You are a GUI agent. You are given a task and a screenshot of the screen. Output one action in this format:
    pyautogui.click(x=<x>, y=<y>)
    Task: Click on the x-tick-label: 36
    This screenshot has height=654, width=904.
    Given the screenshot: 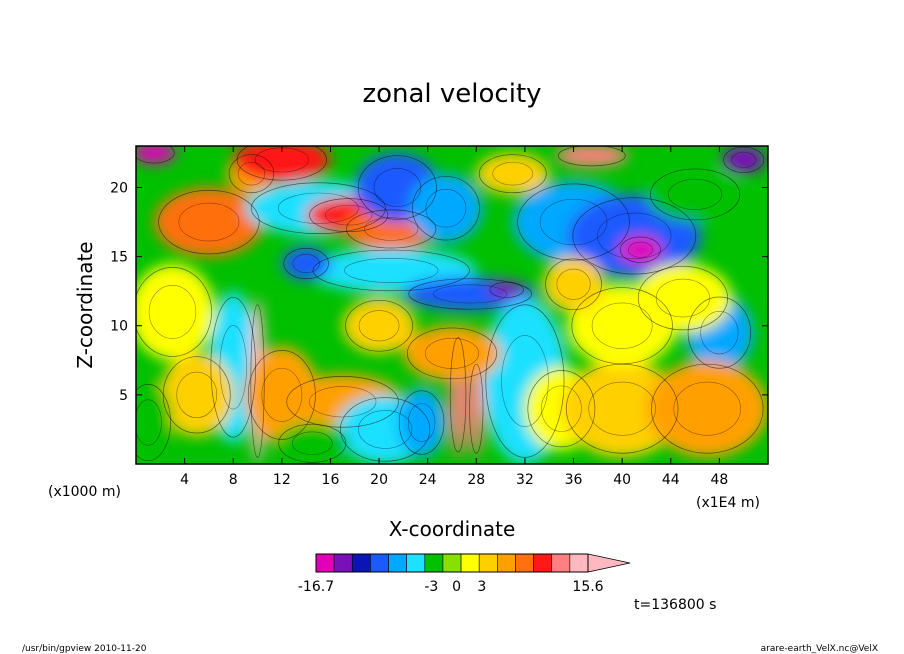 What is the action you would take?
    pyautogui.click(x=574, y=480)
    